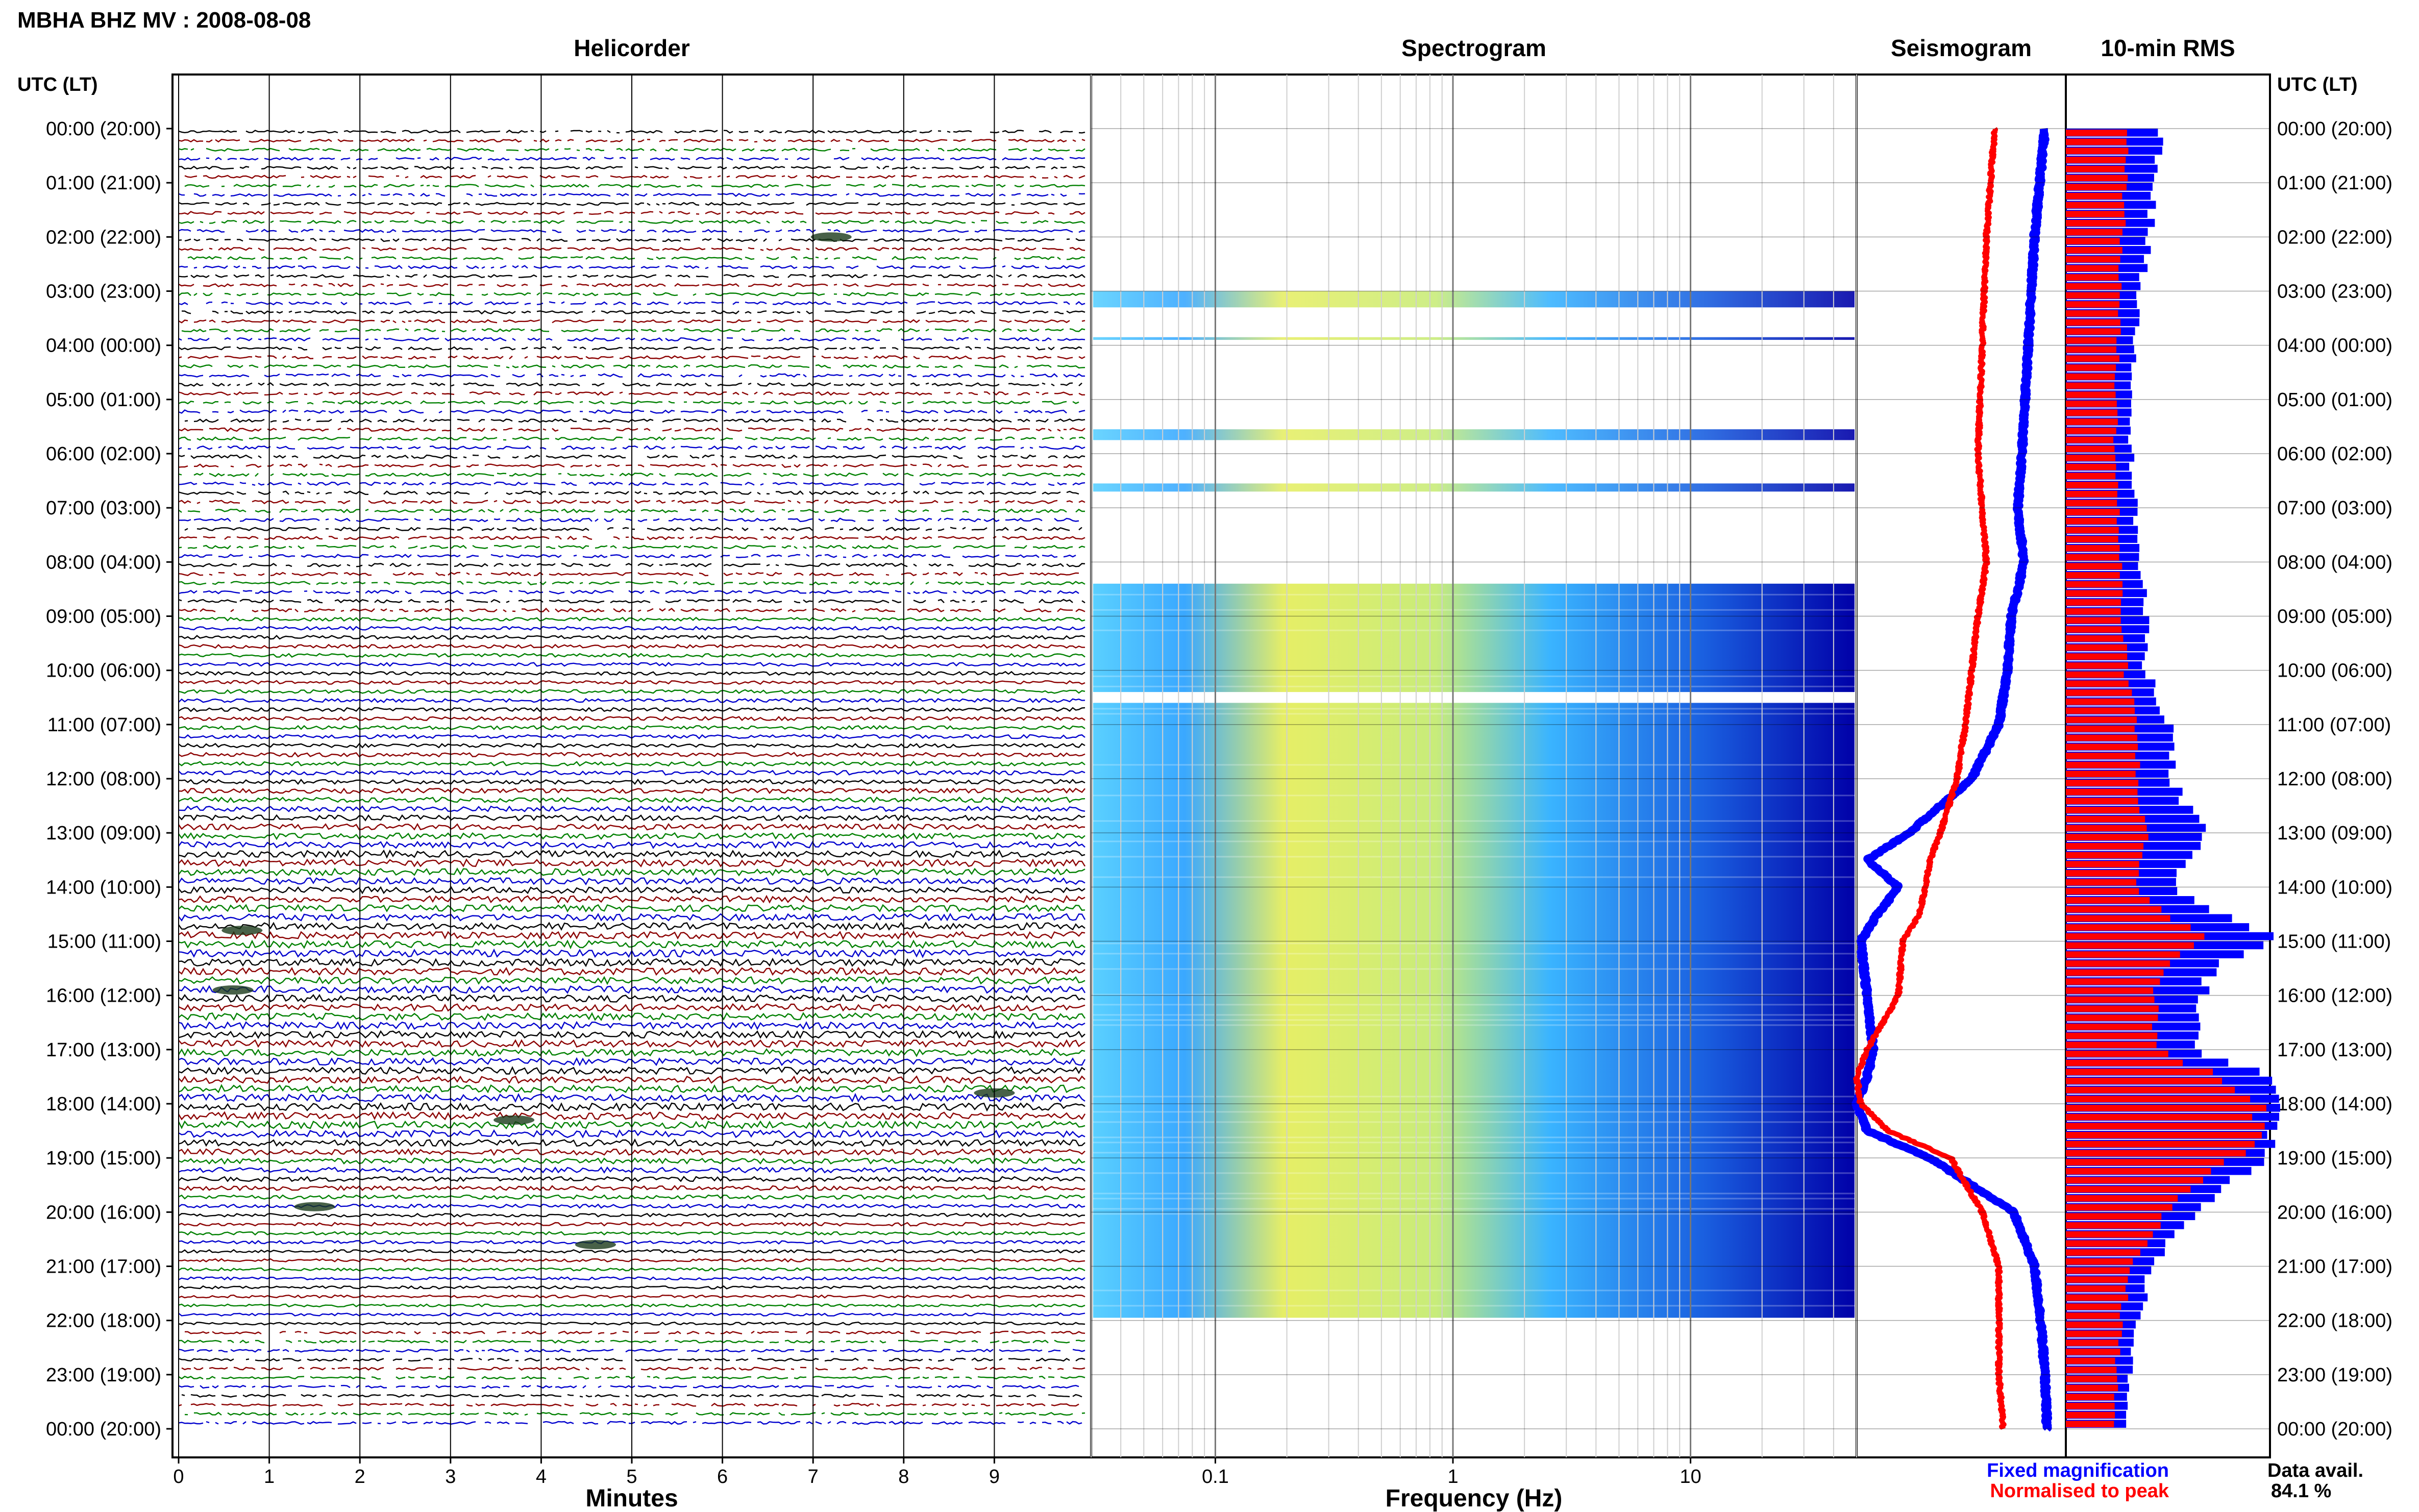  Describe the element at coordinates (2334, 1267) in the screenshot. I see `time-label-right: 21:00 (17:00)` at that location.